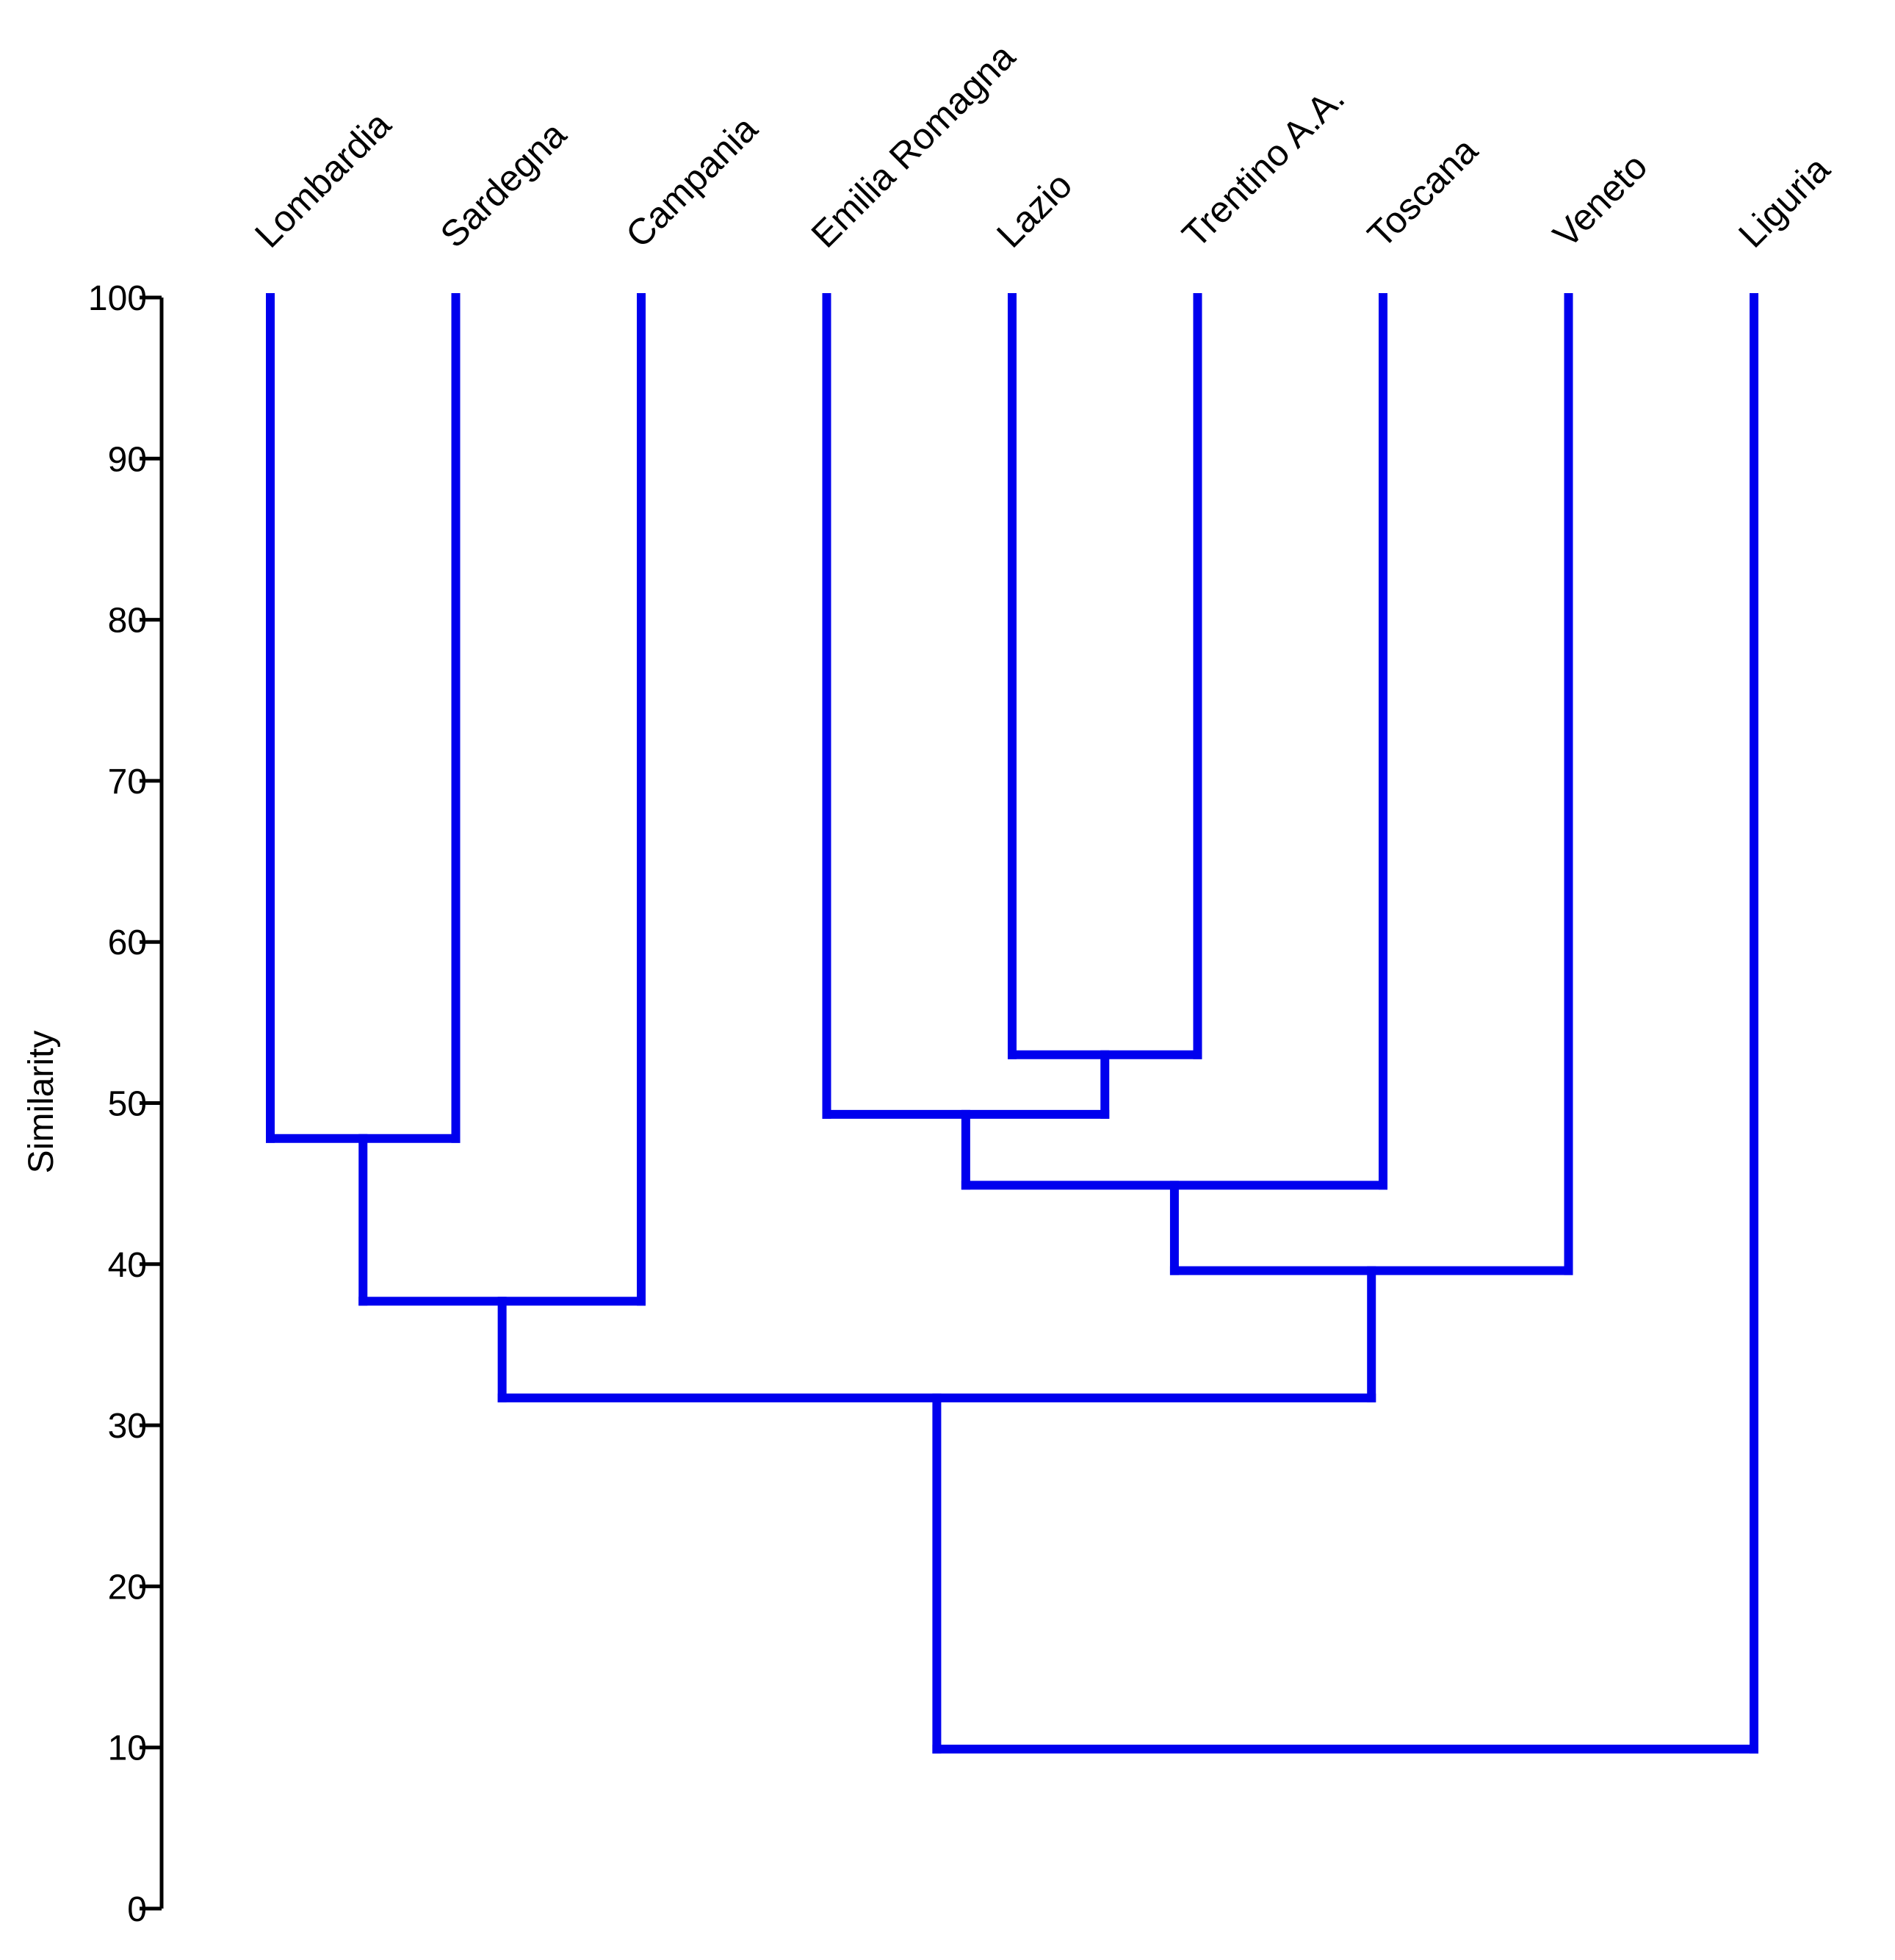 This screenshot has height=1960, width=1895. Describe the element at coordinates (128, 1748) in the screenshot. I see `y-tick-label: 10` at that location.